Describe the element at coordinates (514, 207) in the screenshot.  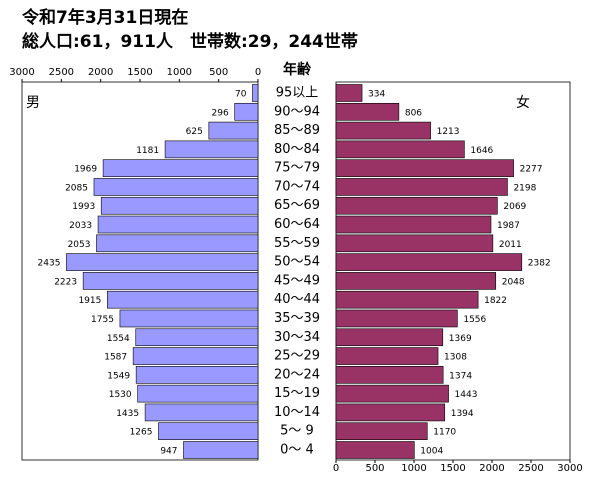
I see `value-label: 2069` at that location.